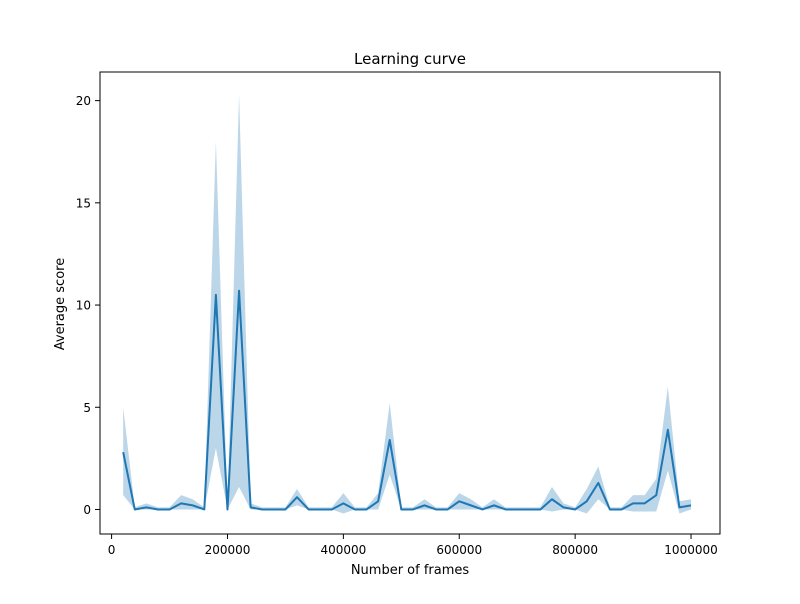  I want to click on x-tick-label: 1000000, so click(690, 550).